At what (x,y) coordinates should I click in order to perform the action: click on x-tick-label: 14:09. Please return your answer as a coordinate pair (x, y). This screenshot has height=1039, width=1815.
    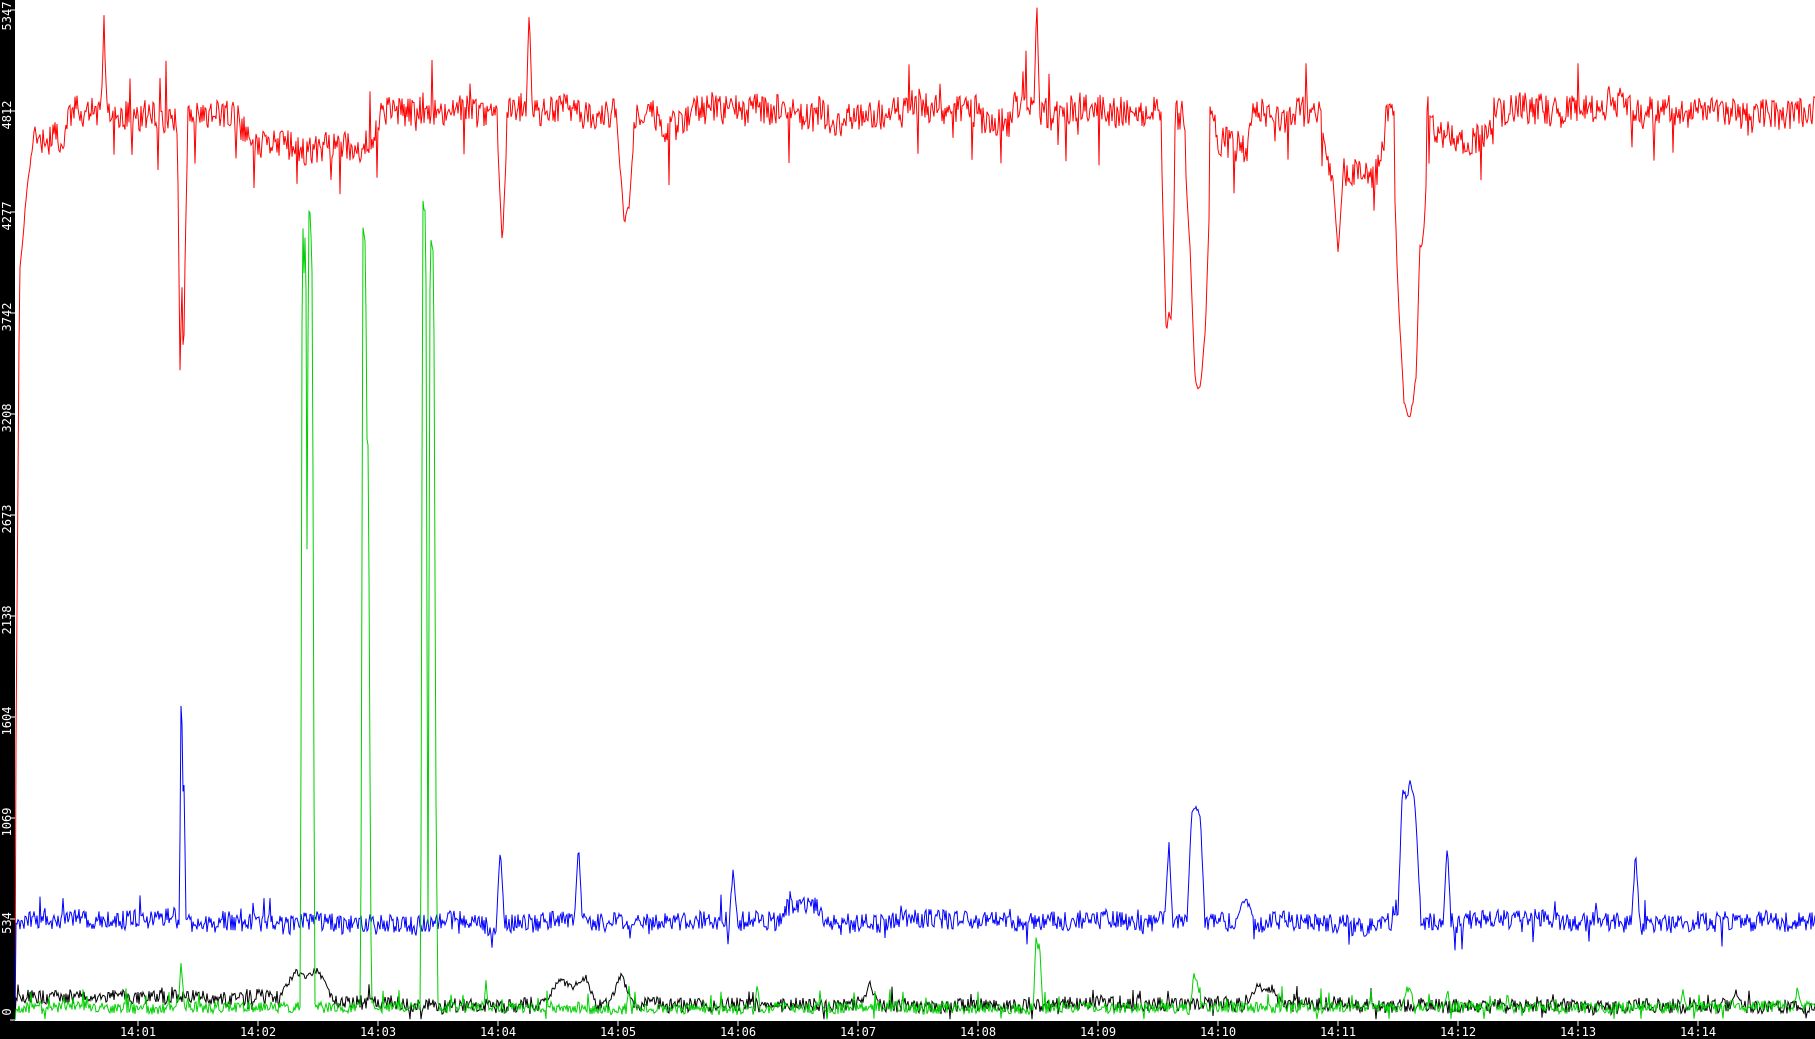
    Looking at the image, I should click on (1098, 1032).